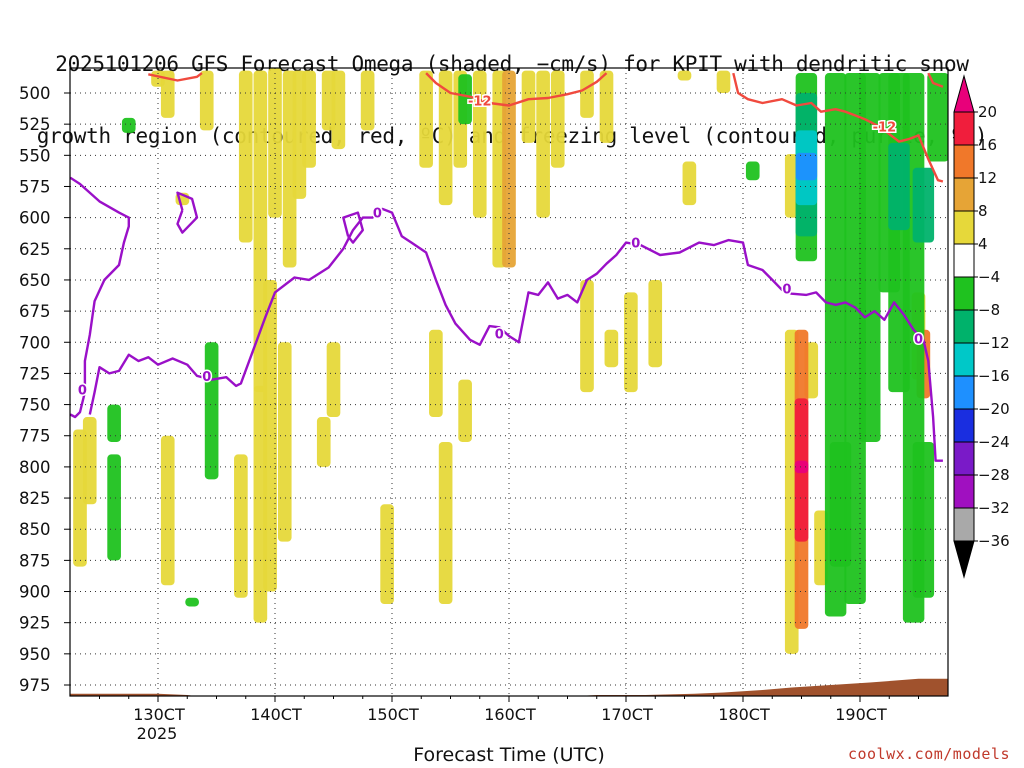  What do you see at coordinates (35, 155) in the screenshot?
I see `y-tick-label: 550` at bounding box center [35, 155].